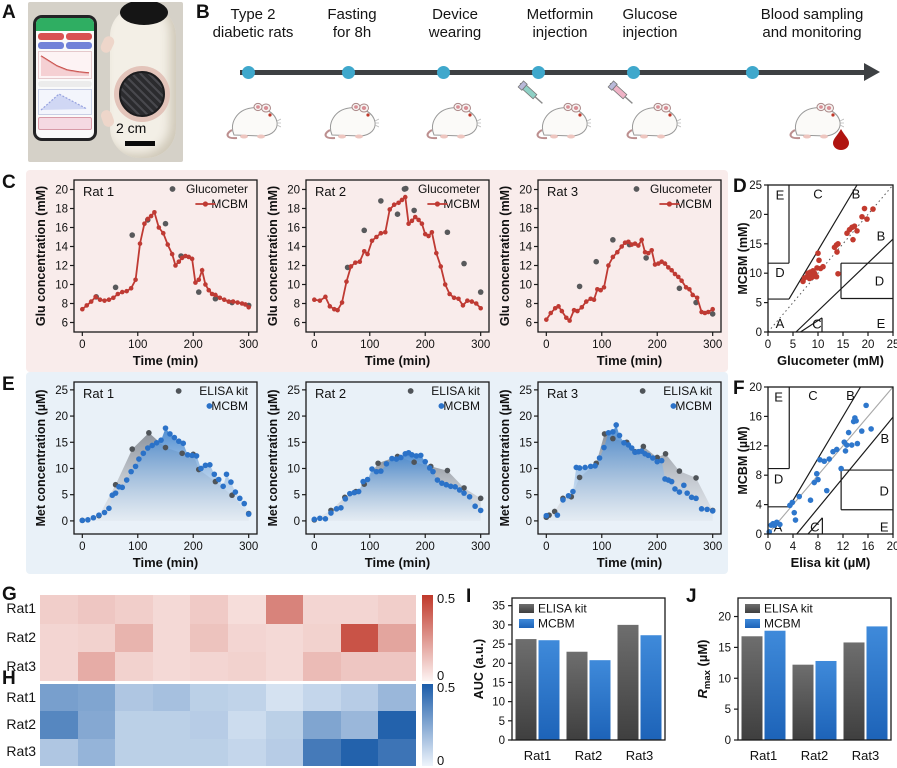 The height and width of the screenshot is (768, 897). I want to click on svg-text: 25, so click(293, 391).